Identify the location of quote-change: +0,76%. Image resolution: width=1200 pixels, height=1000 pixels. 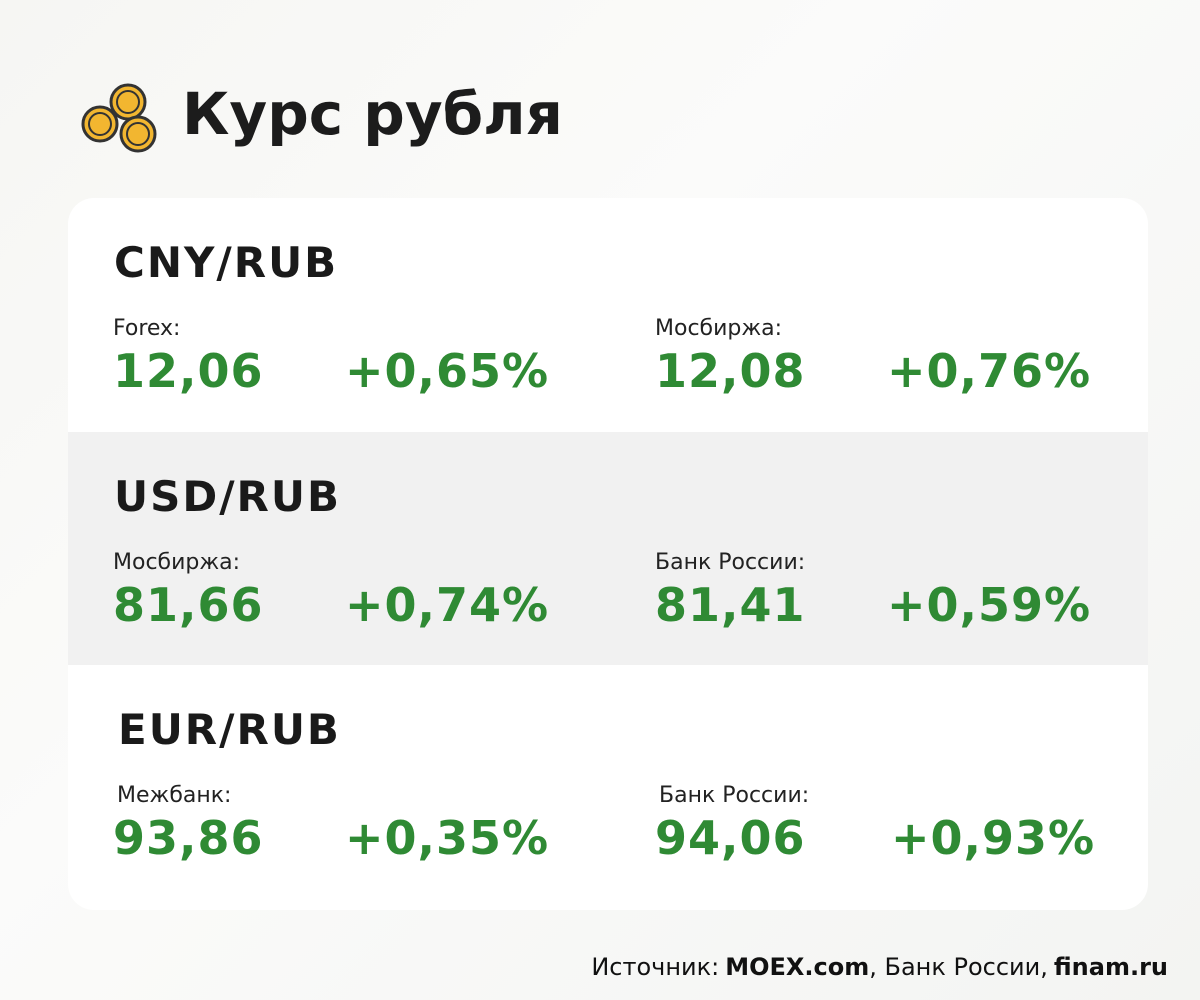
(989, 371).